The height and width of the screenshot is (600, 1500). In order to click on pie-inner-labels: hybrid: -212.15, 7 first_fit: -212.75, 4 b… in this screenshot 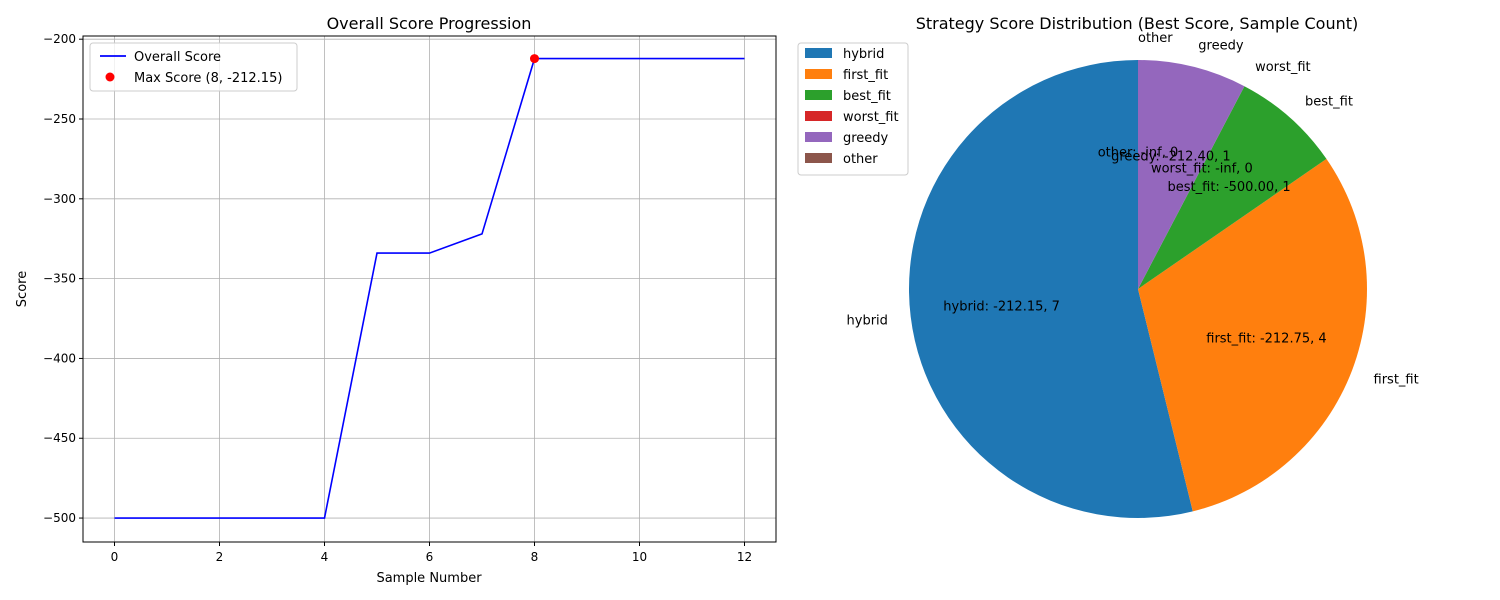, I will do `click(1134, 246)`.